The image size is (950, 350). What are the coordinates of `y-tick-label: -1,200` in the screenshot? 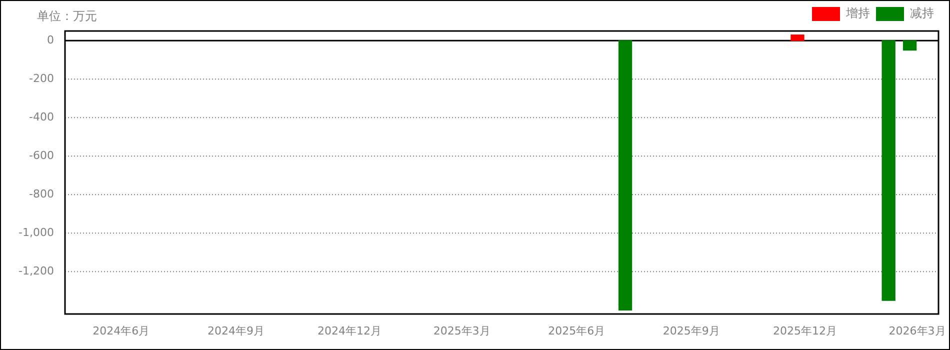 It's located at (36, 271).